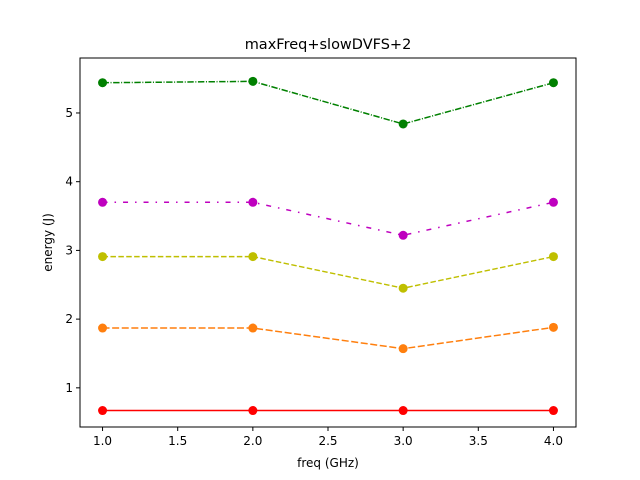 The height and width of the screenshot is (480, 640). I want to click on y-tick-label: 2, so click(69, 319).